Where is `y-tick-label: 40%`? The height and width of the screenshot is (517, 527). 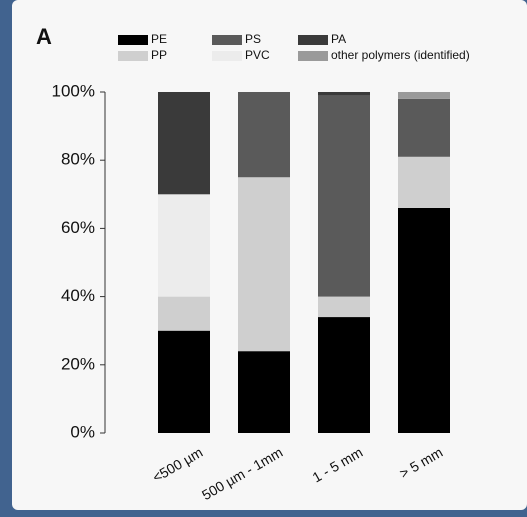 y-tick-label: 40% is located at coordinates (78, 295).